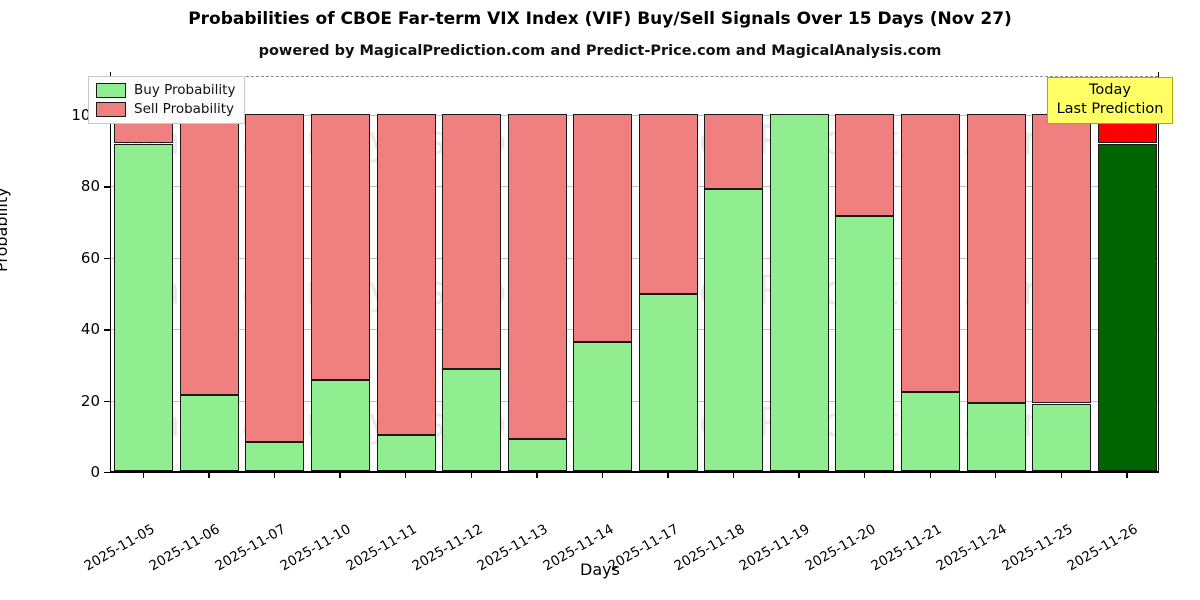  What do you see at coordinates (111, 90) in the screenshot?
I see `legend-swatch-buy-icon` at bounding box center [111, 90].